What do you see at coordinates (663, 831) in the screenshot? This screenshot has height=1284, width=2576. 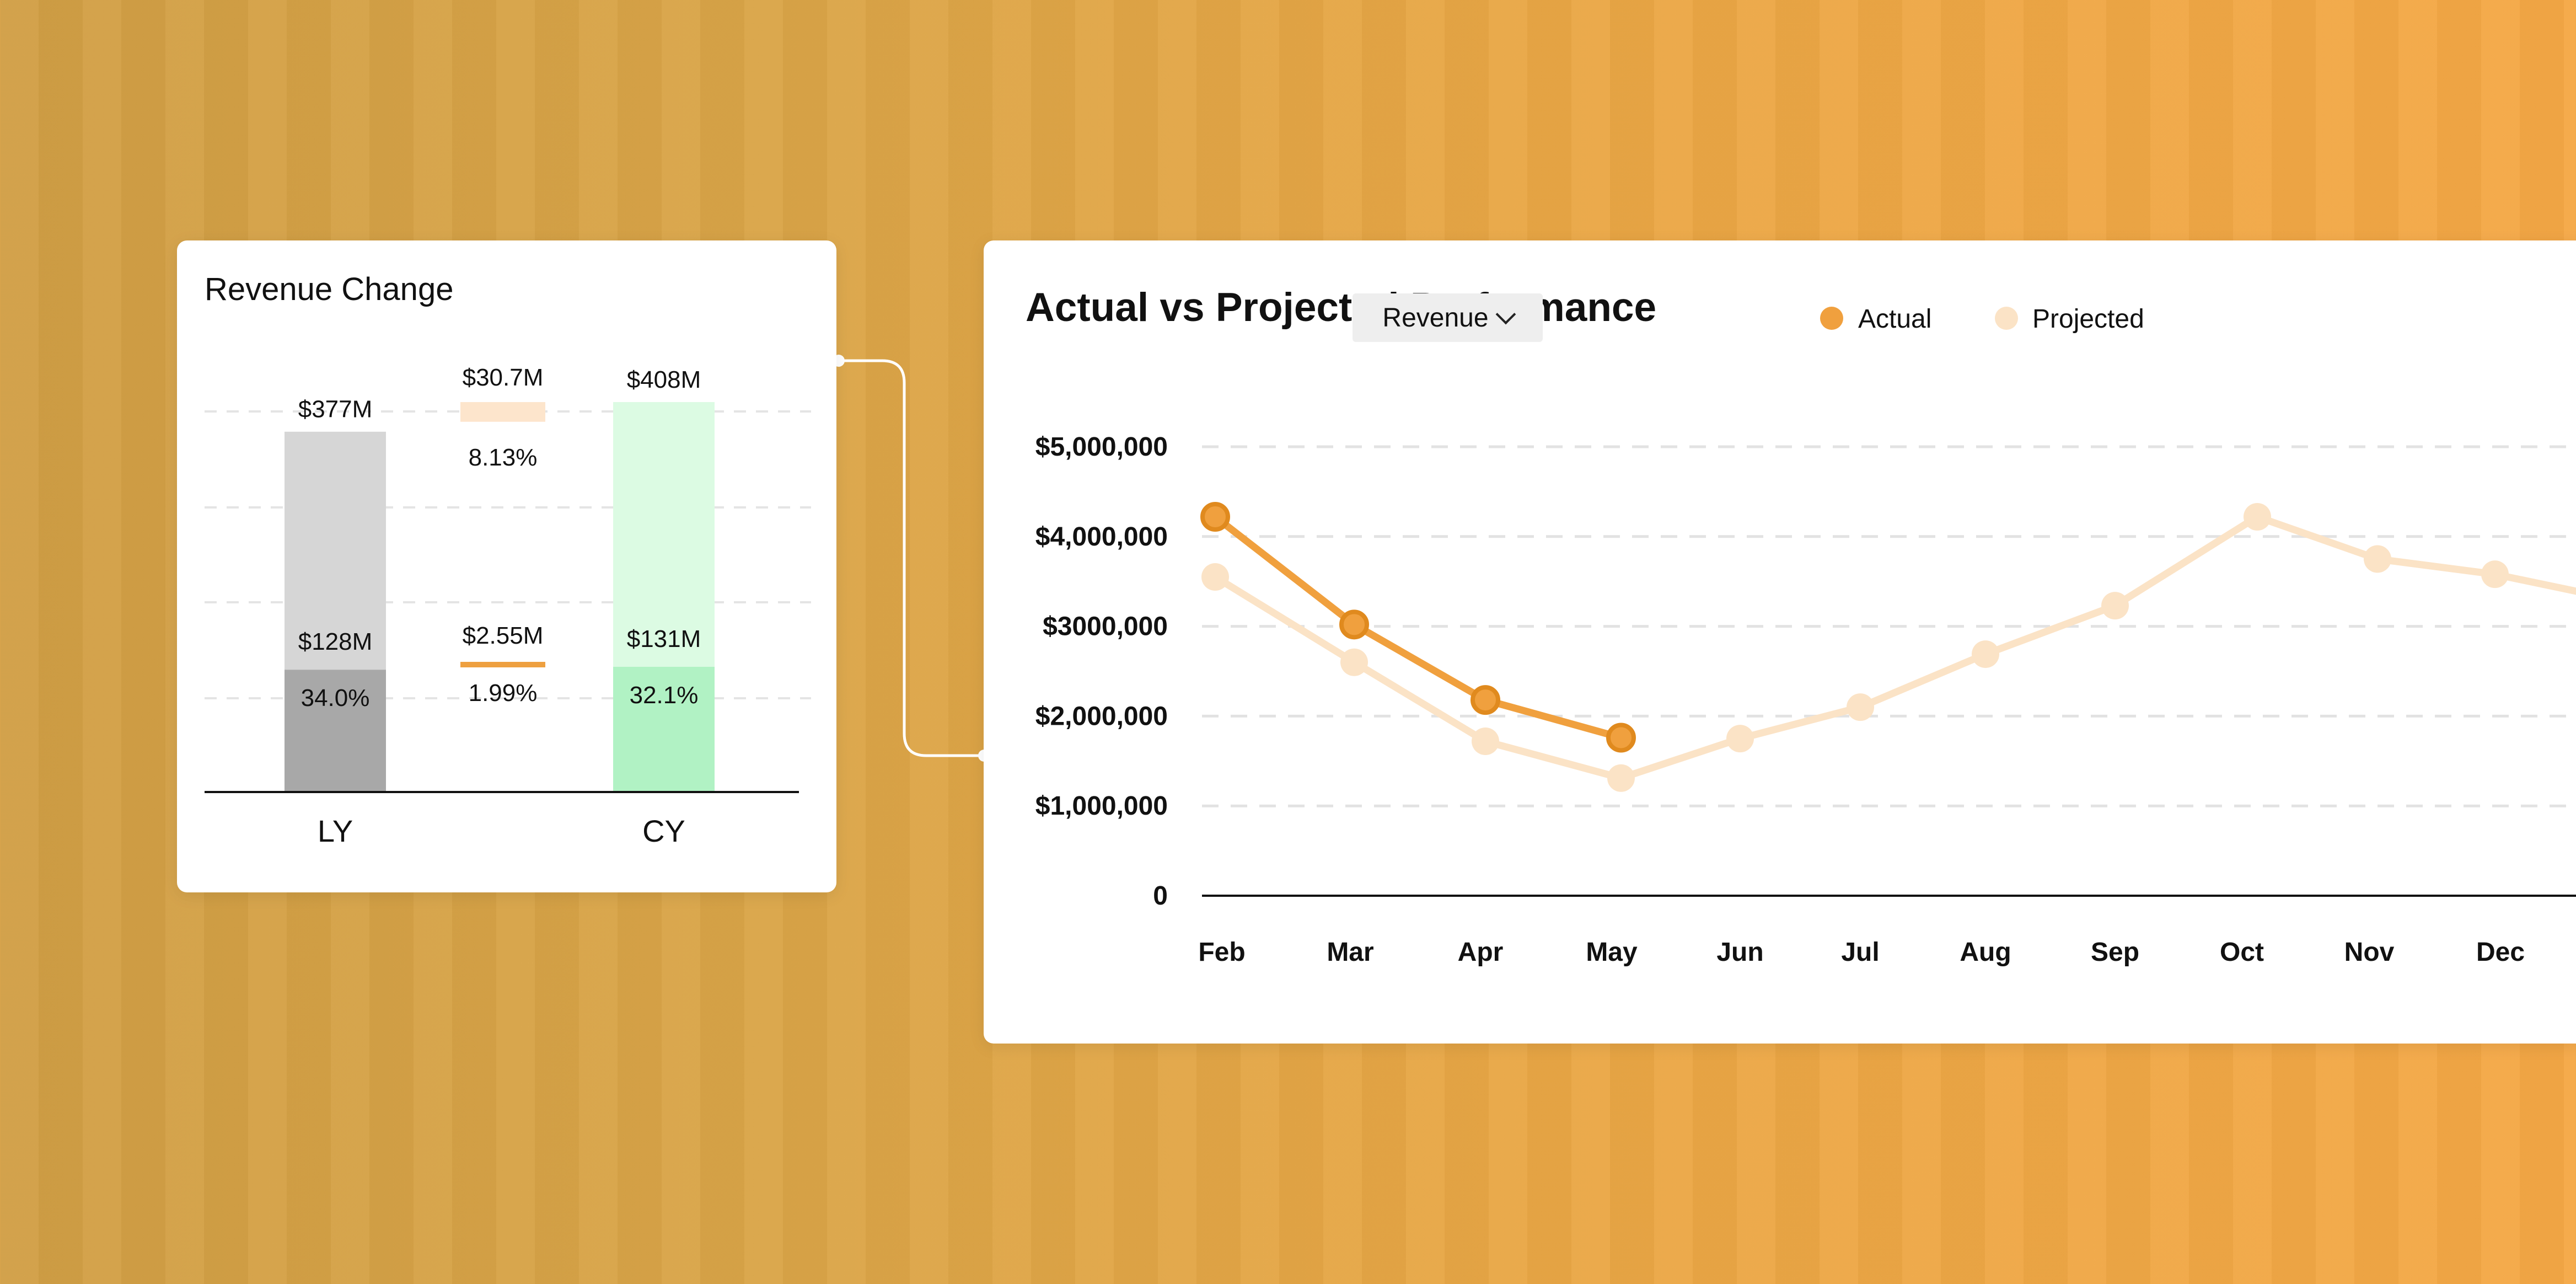 I see `category-label-cy: CY` at bounding box center [663, 831].